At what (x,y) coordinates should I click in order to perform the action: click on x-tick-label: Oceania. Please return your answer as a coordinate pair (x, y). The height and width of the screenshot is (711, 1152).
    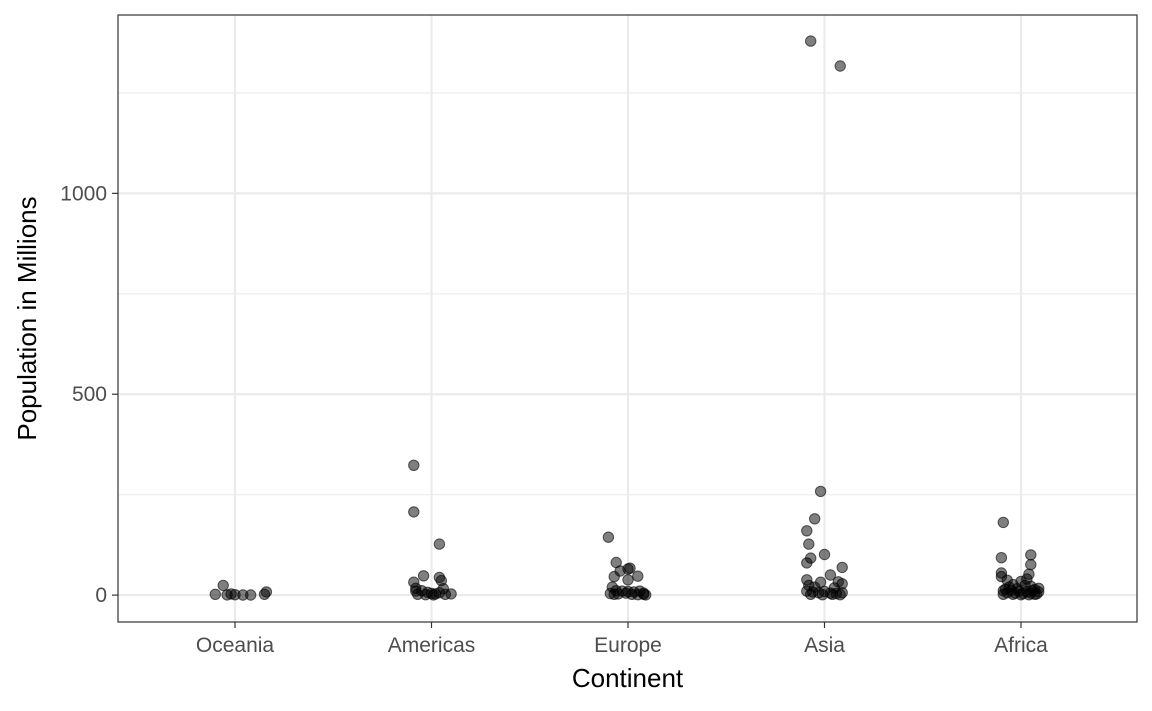
    Looking at the image, I should click on (235, 645).